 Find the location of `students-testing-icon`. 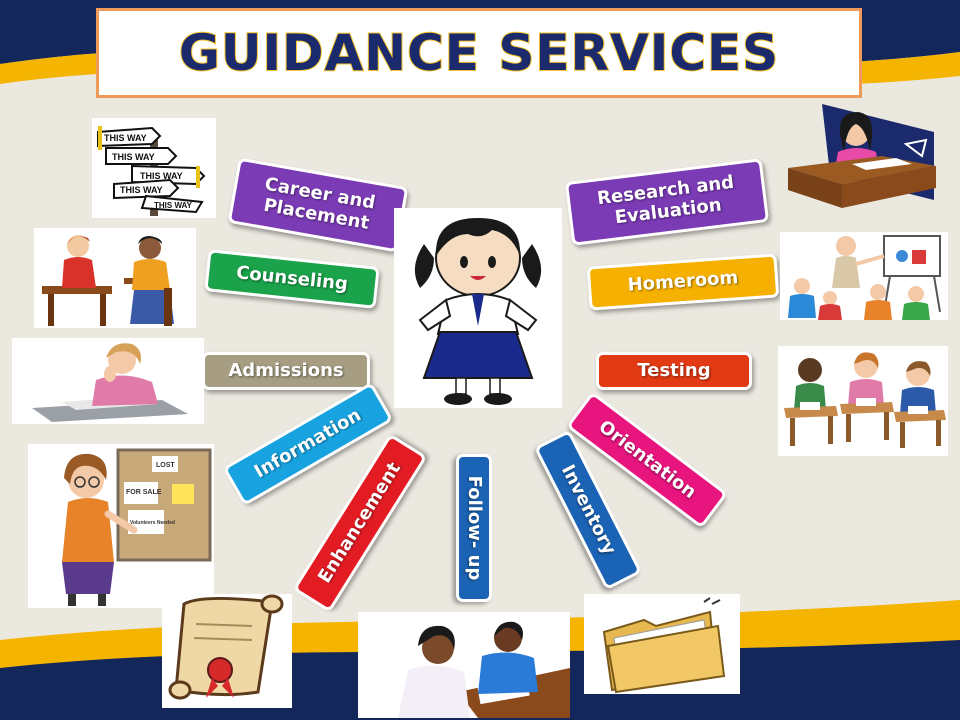

students-testing-icon is located at coordinates (863, 401).